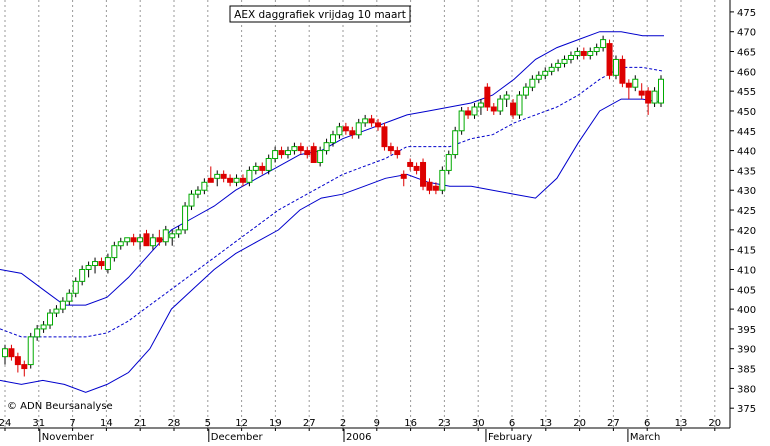 This screenshot has height=446, width=770. What do you see at coordinates (478, 423) in the screenshot?
I see `x-tick-label: 30` at bounding box center [478, 423].